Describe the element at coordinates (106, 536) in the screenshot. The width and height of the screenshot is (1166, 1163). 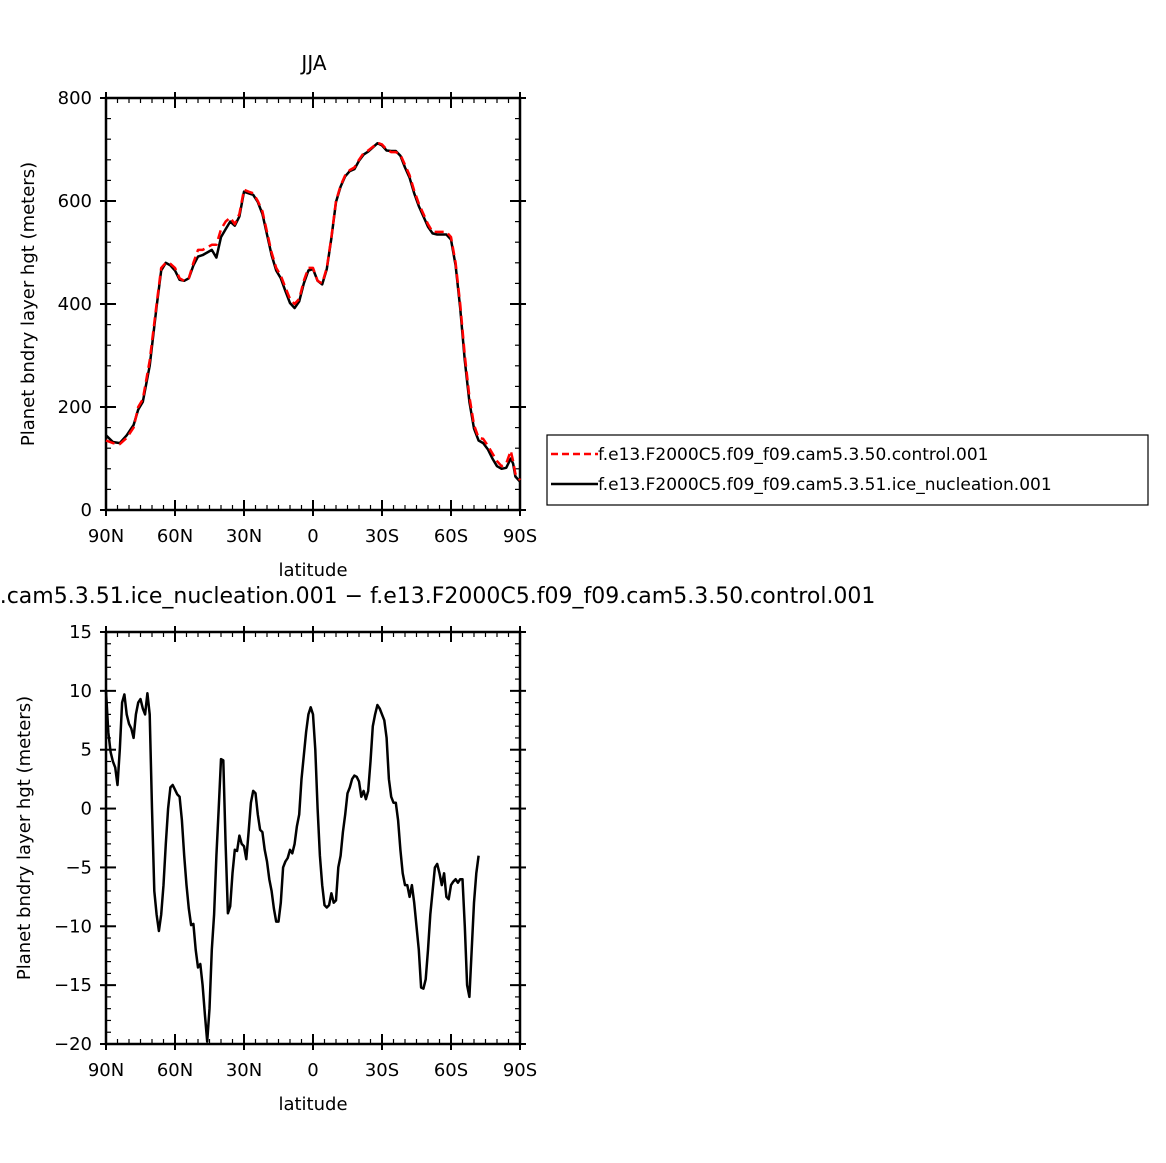
I see `top-x-tick-label: 90N` at that location.